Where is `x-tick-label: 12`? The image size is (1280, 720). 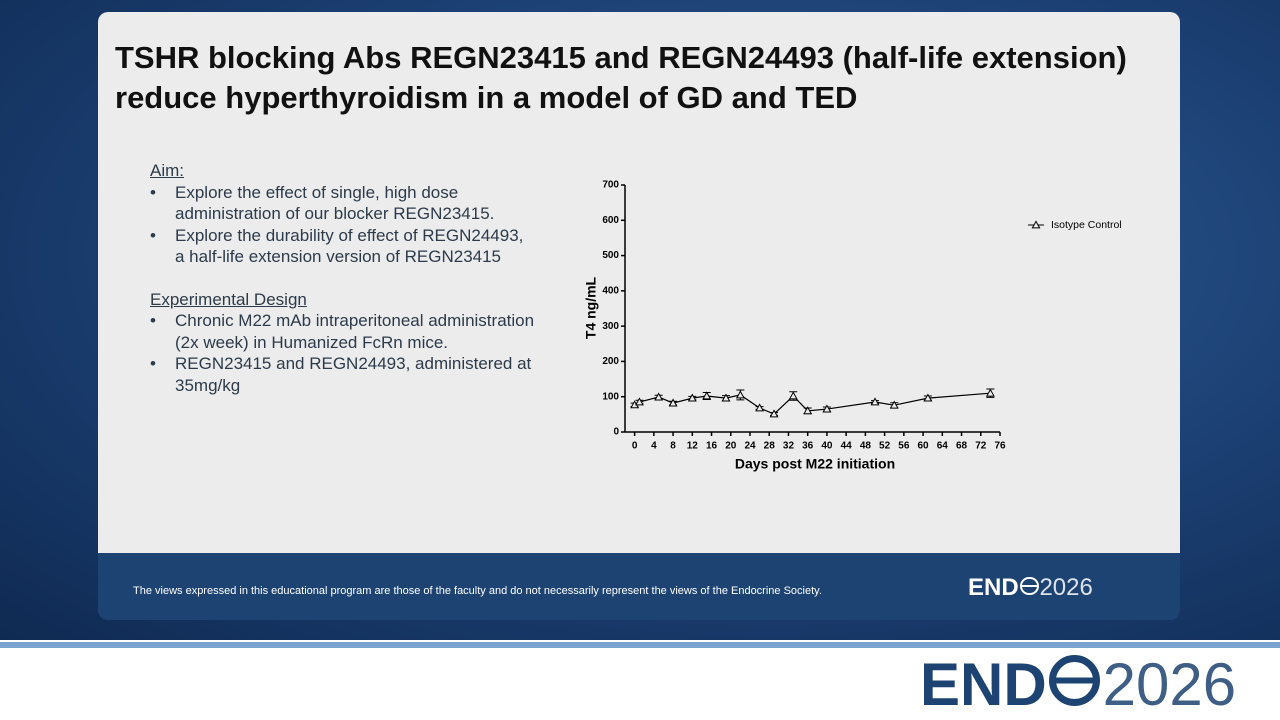
x-tick-label: 12 is located at coordinates (693, 446).